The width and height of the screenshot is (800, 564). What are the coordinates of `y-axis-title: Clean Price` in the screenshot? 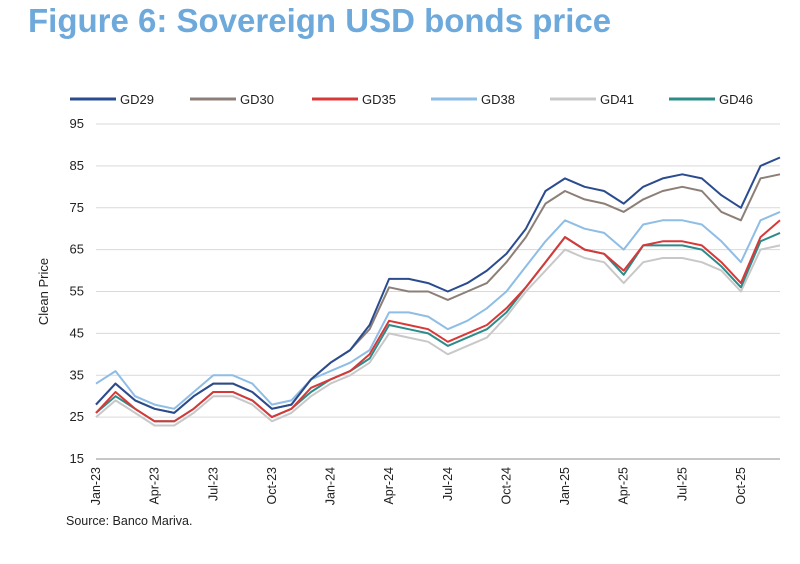 It's located at (43, 291).